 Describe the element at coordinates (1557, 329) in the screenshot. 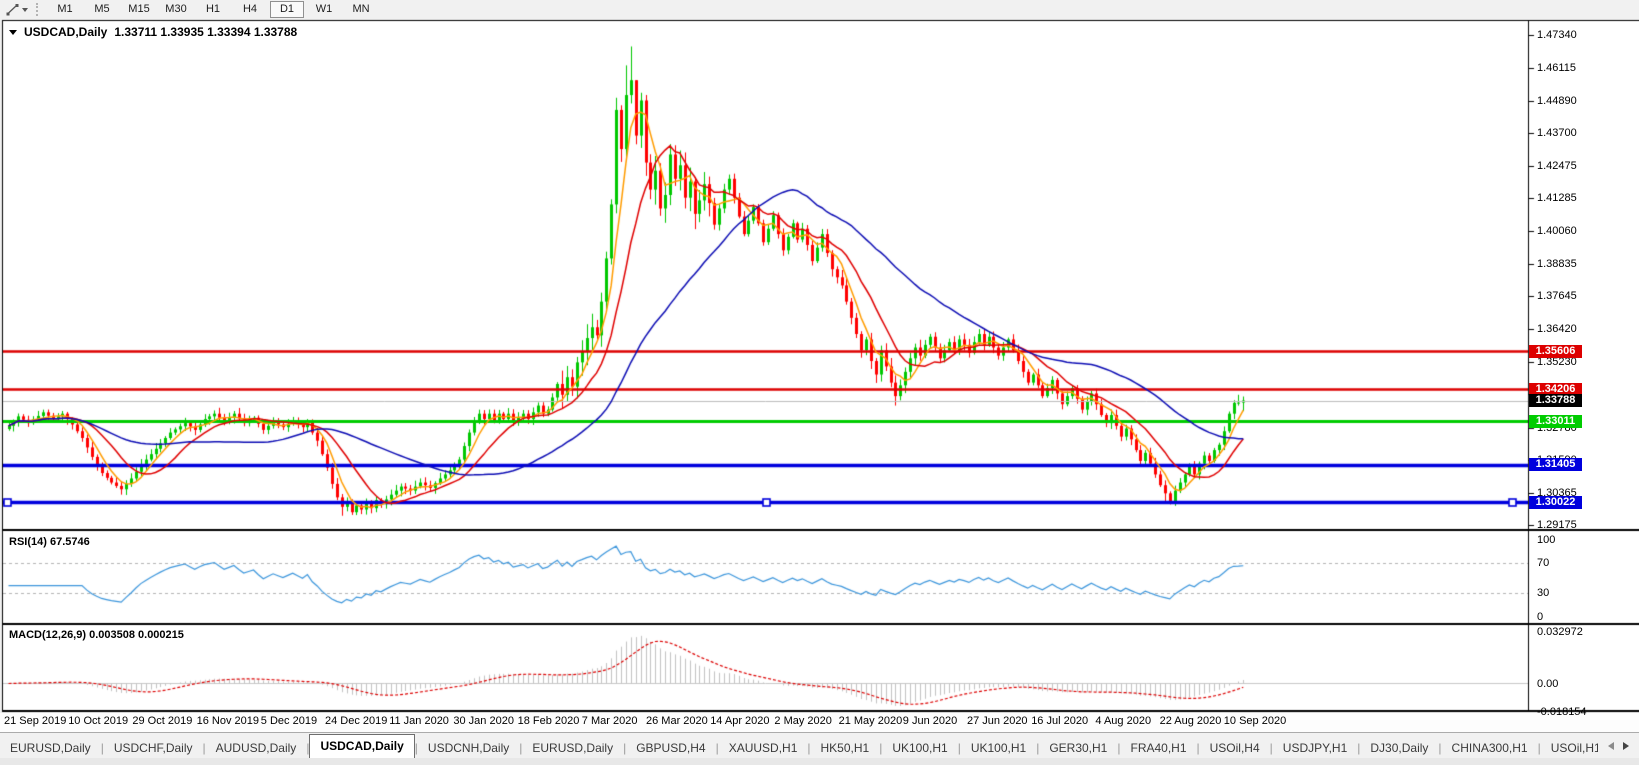

I see `price-axis-tick: 1.36420` at that location.